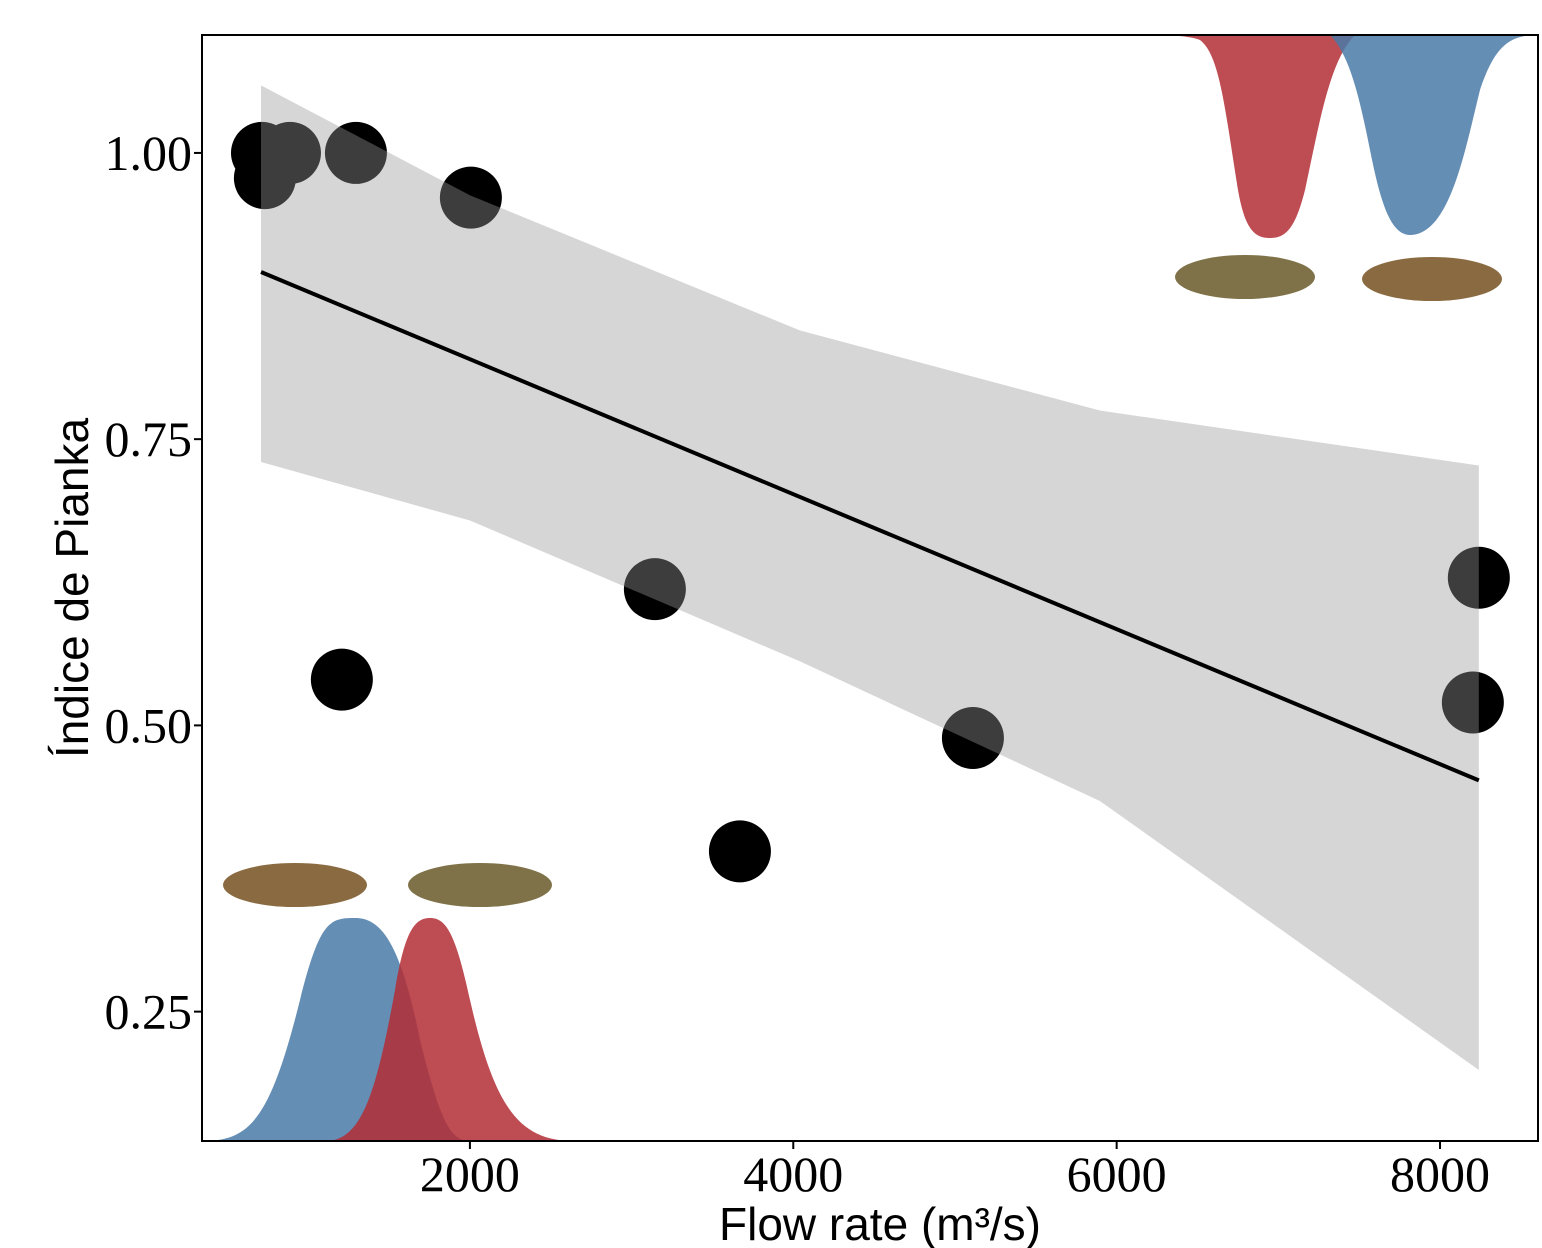 The image size is (1542, 1248). Describe the element at coordinates (149, 1012) in the screenshot. I see `y-tick-label: 0.25` at that location.